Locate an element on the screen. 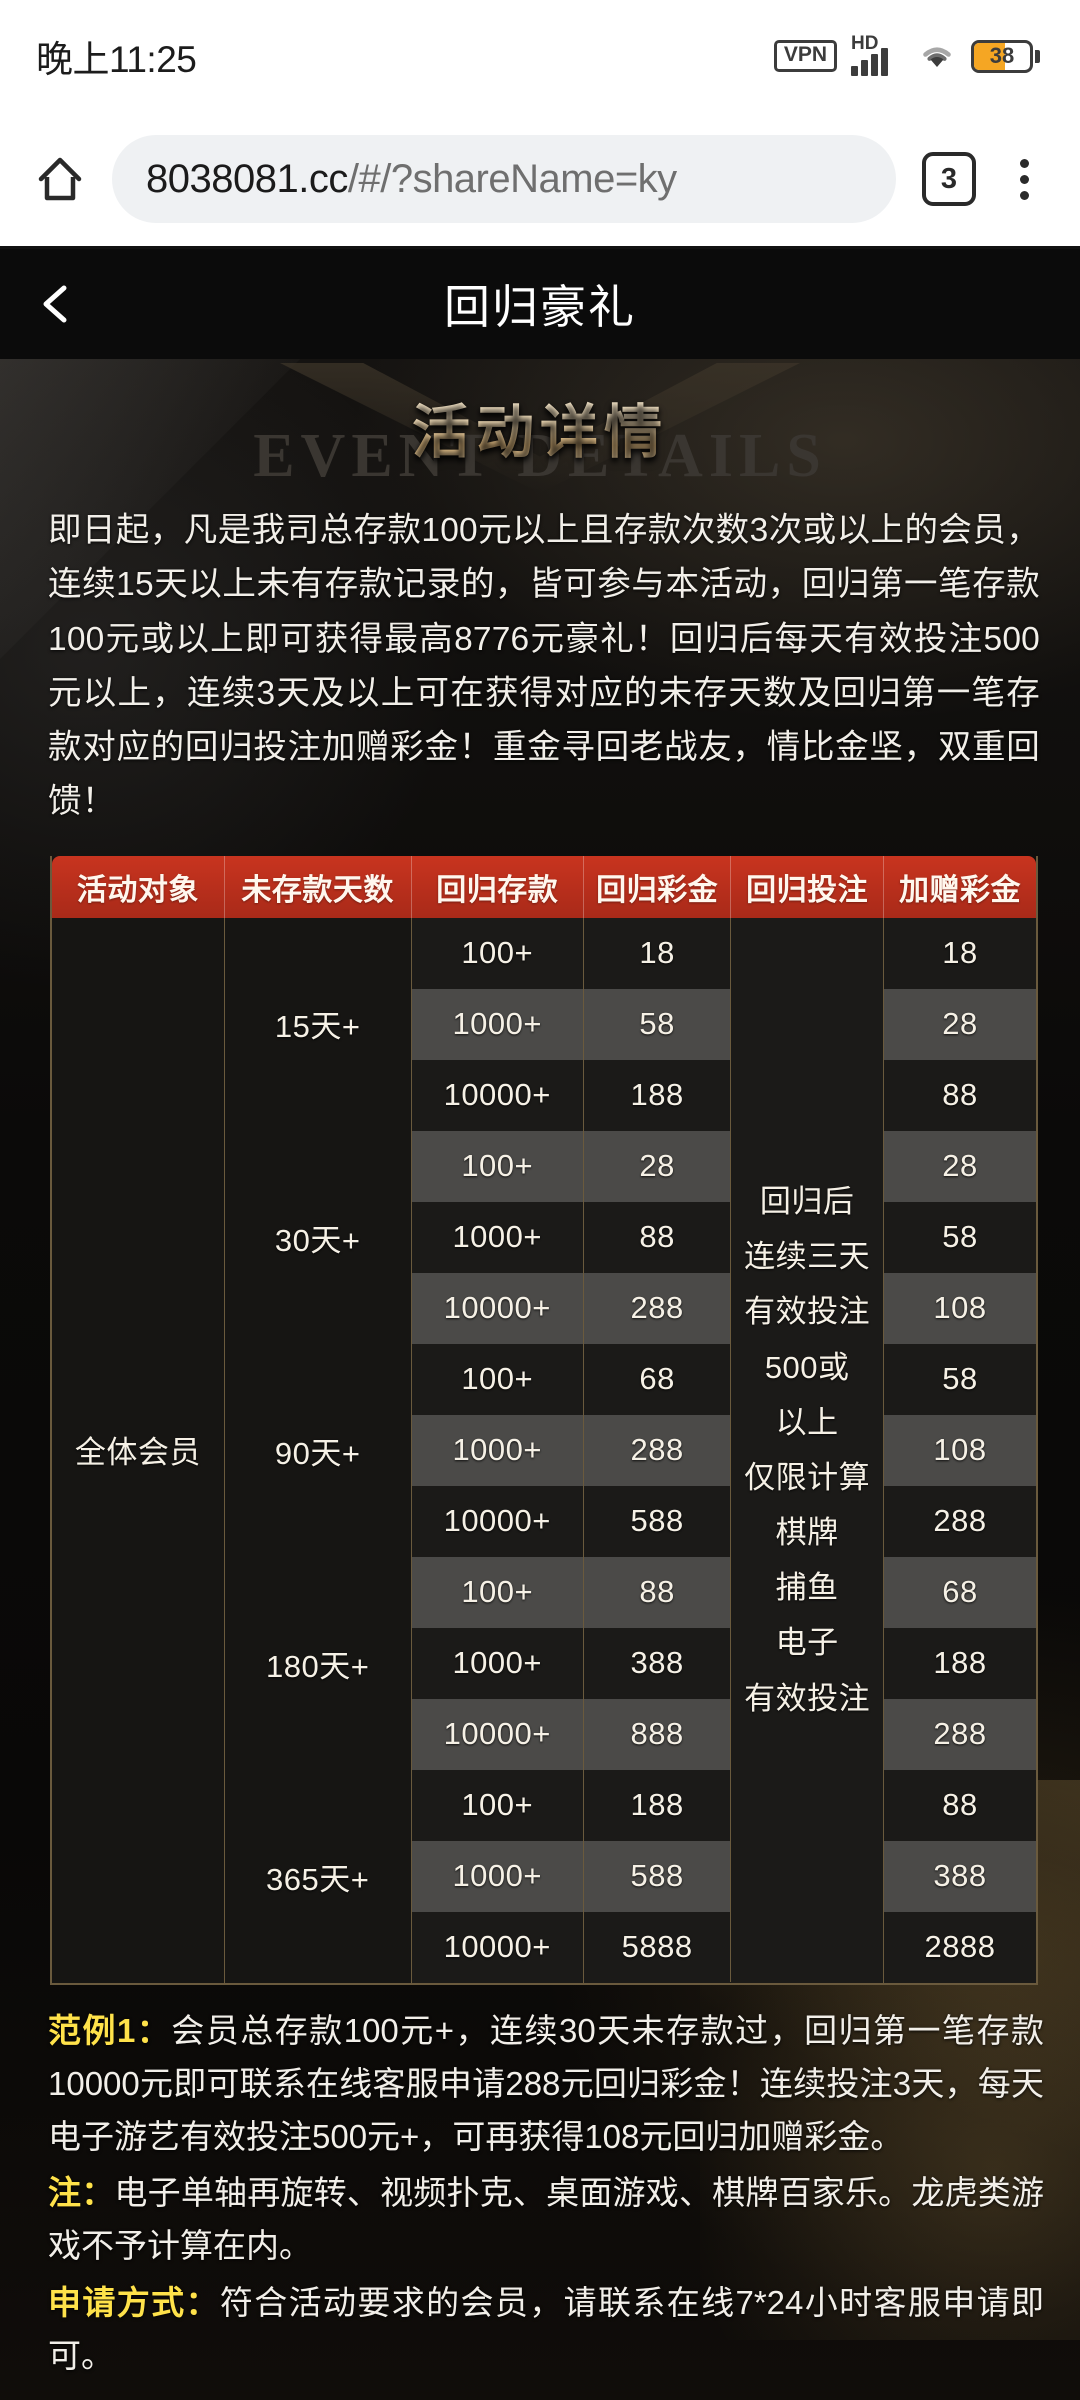  table-row: 30天+ 100+ 28 28 is located at coordinates (544, 1237).